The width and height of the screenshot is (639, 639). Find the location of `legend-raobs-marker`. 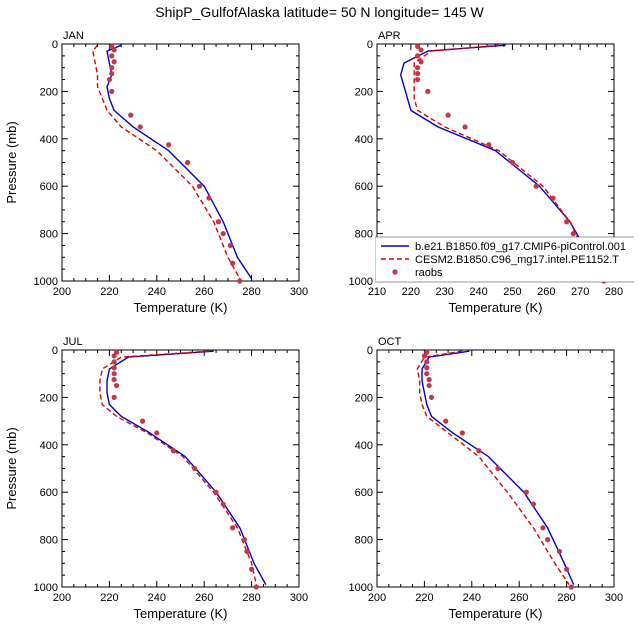

legend-raobs-marker is located at coordinates (395, 272).